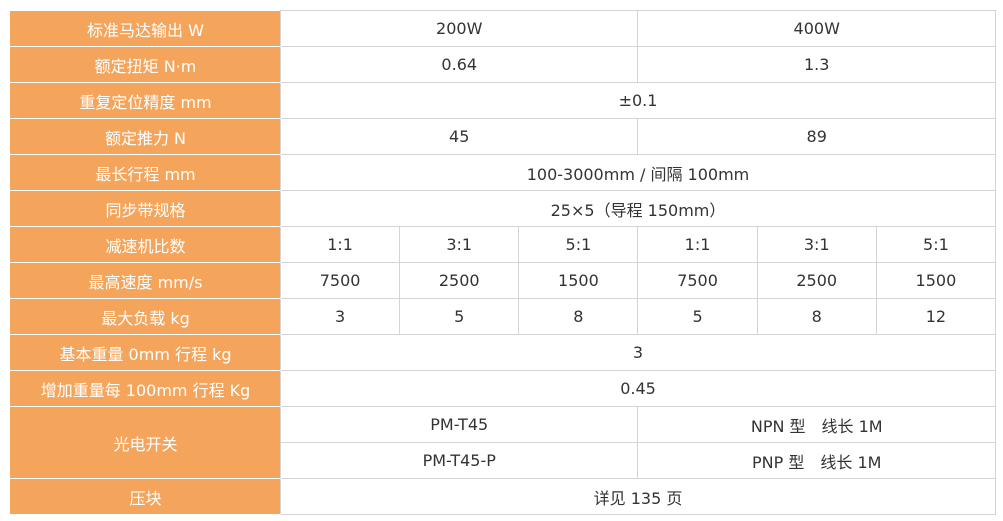 The image size is (1003, 521). What do you see at coordinates (459, 424) in the screenshot?
I see `cell: PM-T45` at bounding box center [459, 424].